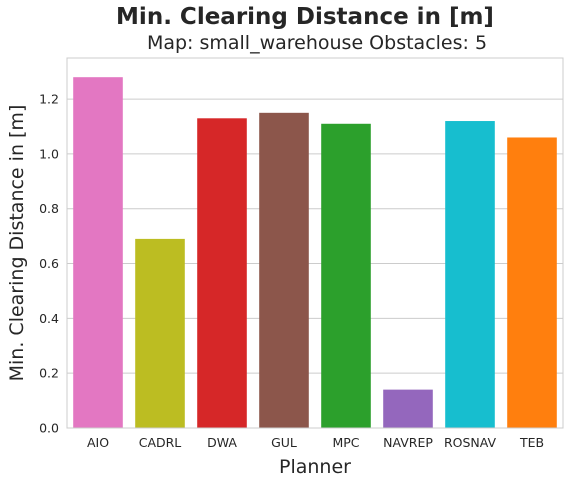  What do you see at coordinates (470, 442) in the screenshot?
I see `x-tick-label: ROSNAV` at bounding box center [470, 442].